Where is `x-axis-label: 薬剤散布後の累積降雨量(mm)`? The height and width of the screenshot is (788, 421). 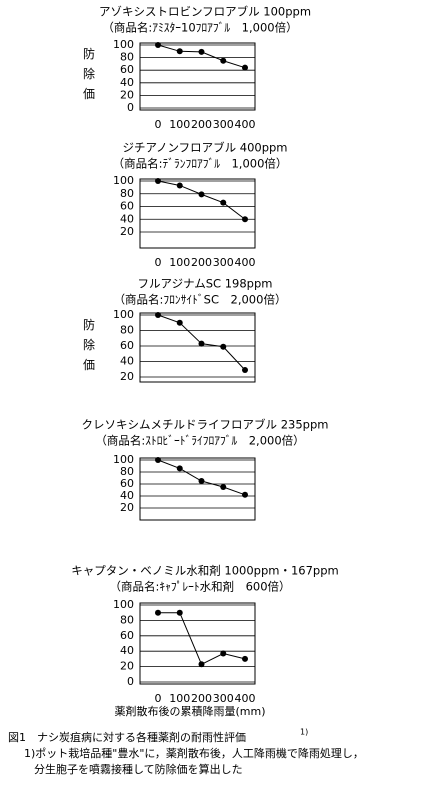
x-axis-label: 薬剤散布後の累積降雨量(mm) is located at coordinates (189, 711).